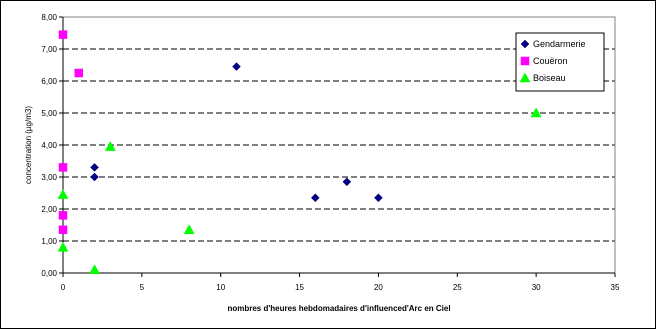 The image size is (656, 330). Describe the element at coordinates (559, 44) in the screenshot. I see `legend-label: Gendarmerie` at that location.